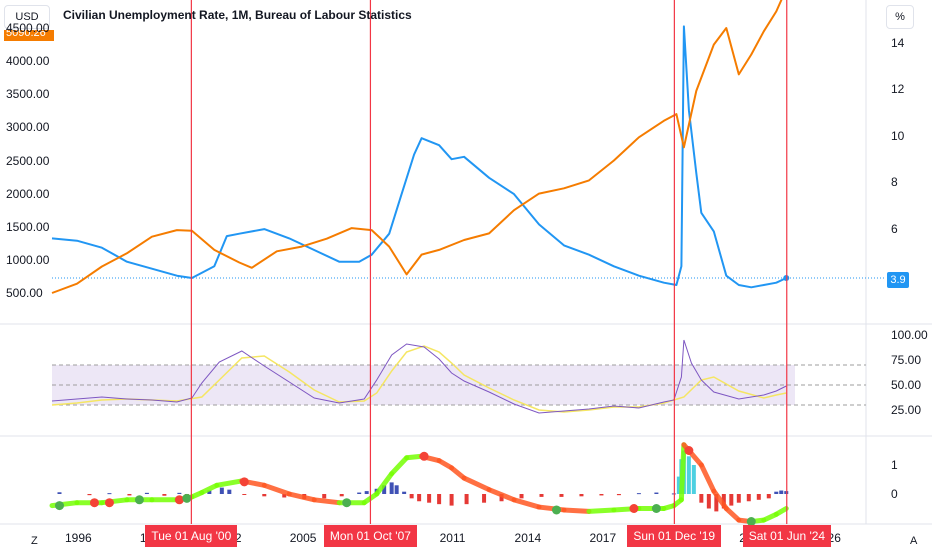  I want to click on left-axis-tick: 1000.00, so click(28, 259).